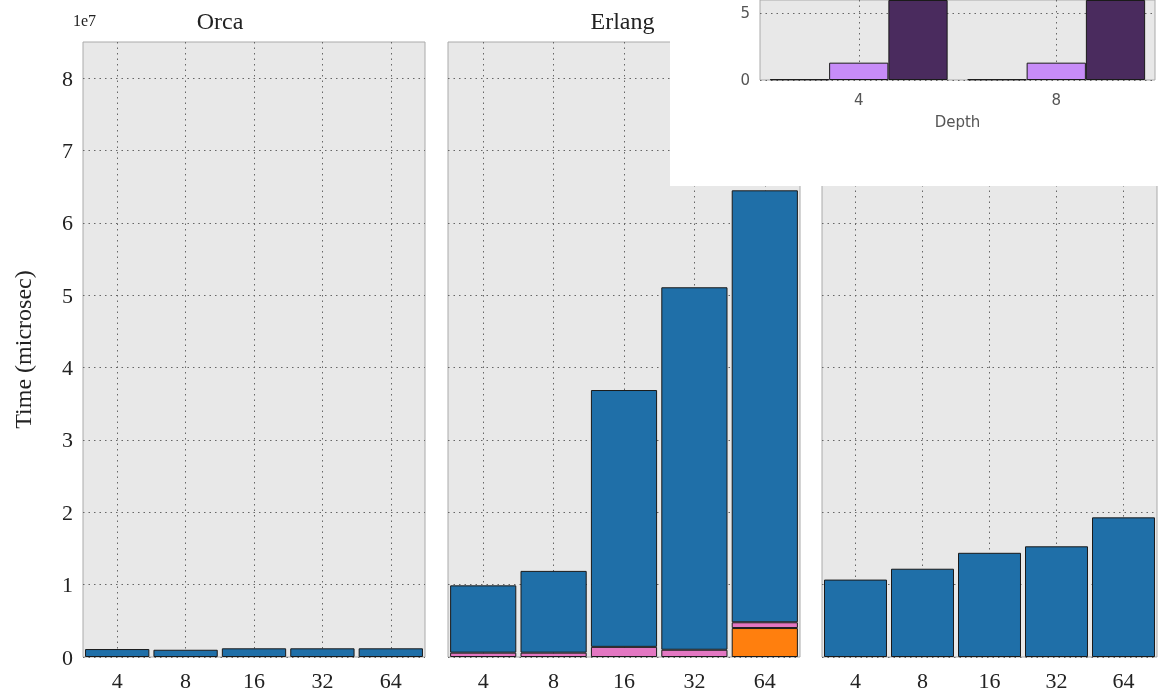  I want to click on y-axis-title: Time (microsec), so click(23, 349).